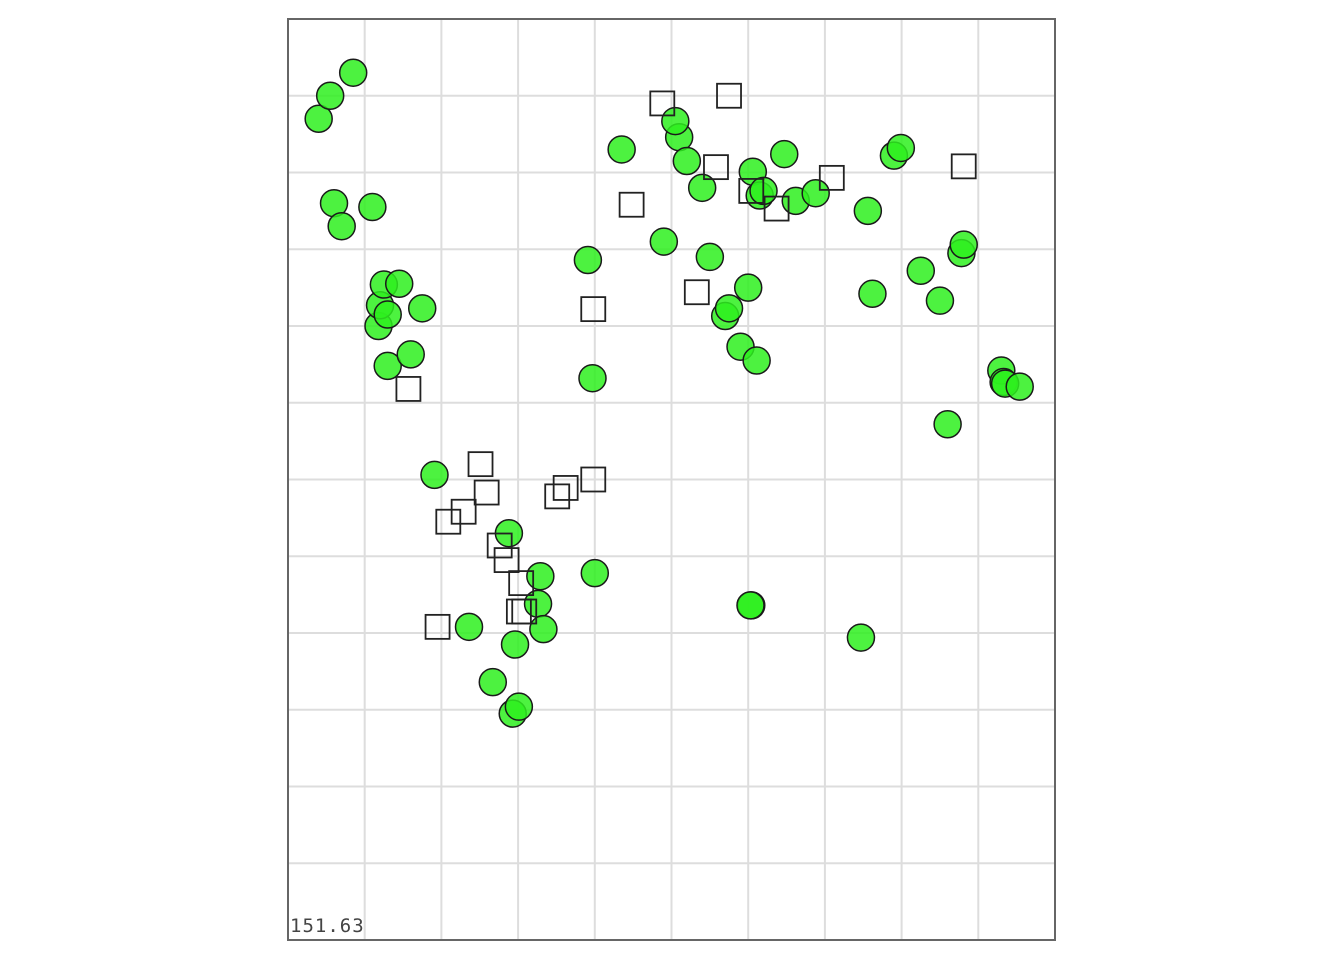 This screenshot has height=960, width=1344. Describe the element at coordinates (327, 926) in the screenshot. I see `corner-label: 151.63` at that location.